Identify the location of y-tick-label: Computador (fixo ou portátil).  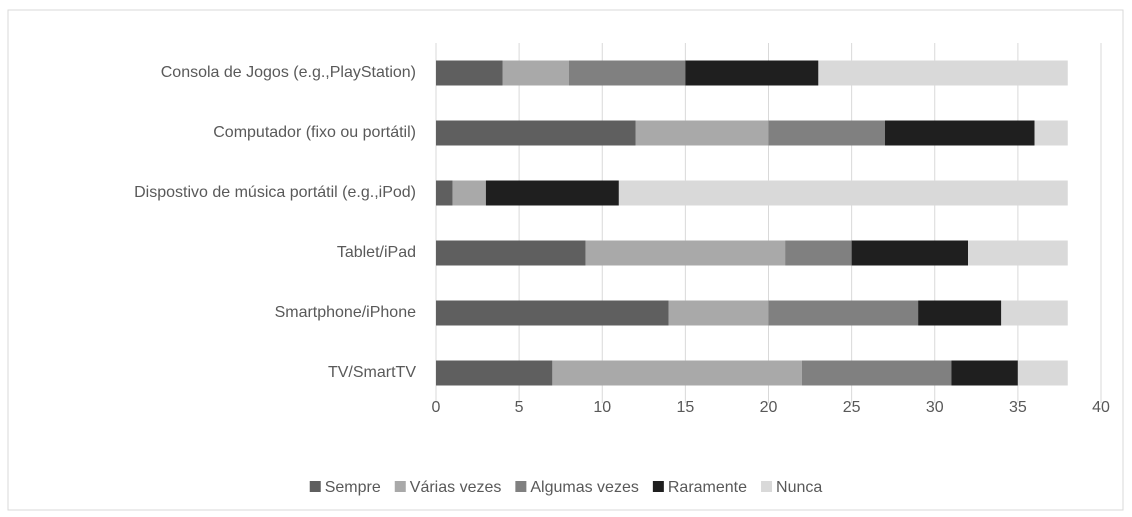
(314, 132).